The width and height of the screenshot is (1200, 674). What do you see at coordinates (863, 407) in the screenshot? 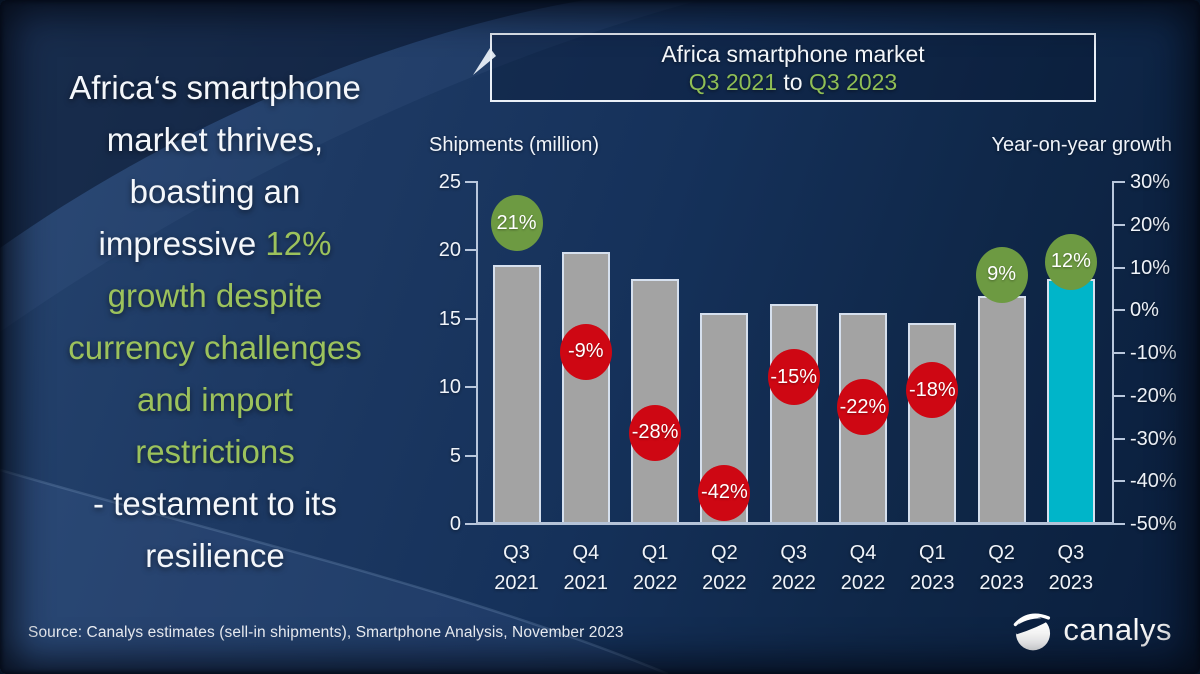
I see `growth-badge: -22%` at bounding box center [863, 407].